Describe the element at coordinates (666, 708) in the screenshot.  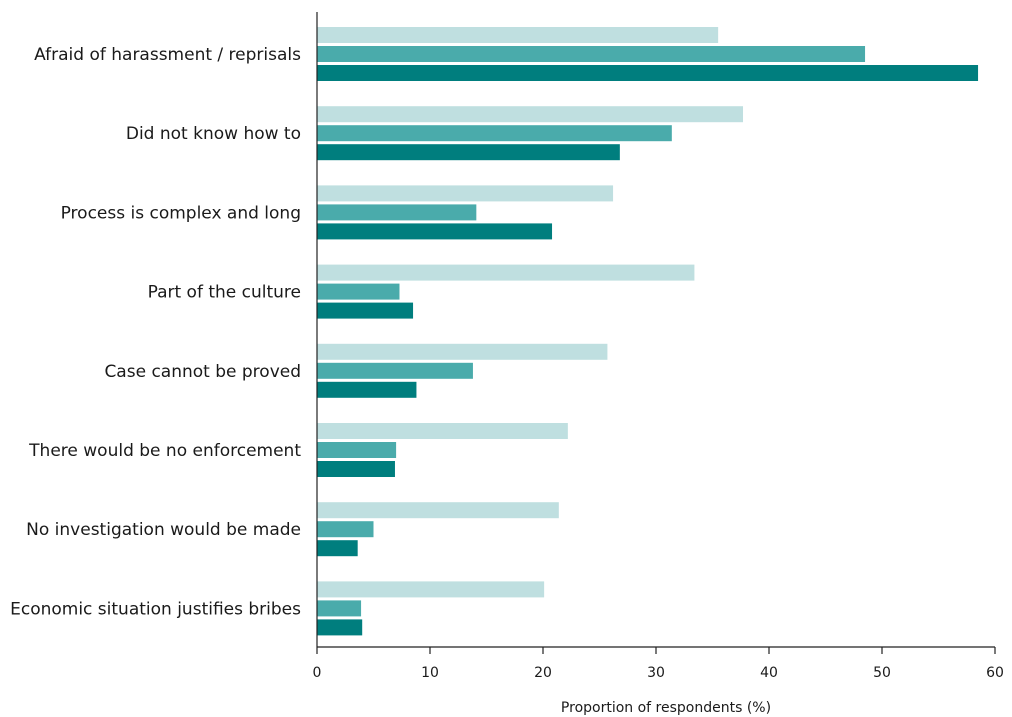
I see `x-axis-title: Proportion of respondents (%)` at that location.